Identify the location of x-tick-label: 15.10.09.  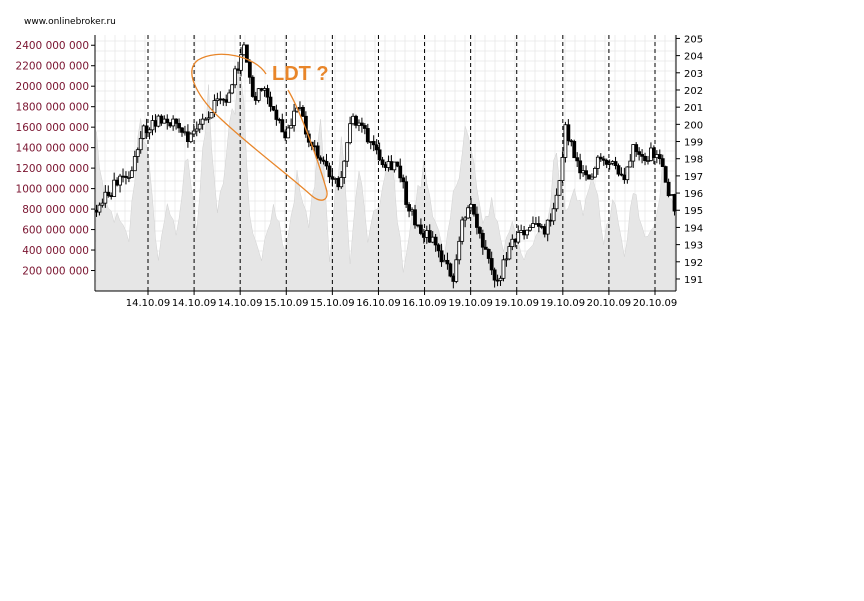
(332, 303).